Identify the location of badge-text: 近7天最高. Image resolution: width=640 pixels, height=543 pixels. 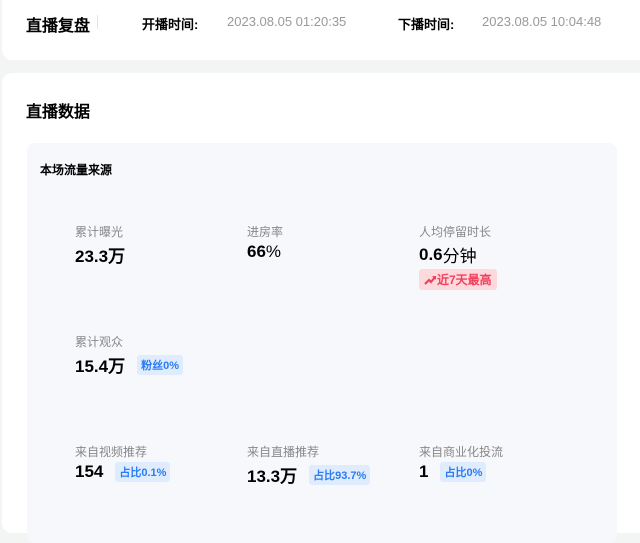
(464, 280).